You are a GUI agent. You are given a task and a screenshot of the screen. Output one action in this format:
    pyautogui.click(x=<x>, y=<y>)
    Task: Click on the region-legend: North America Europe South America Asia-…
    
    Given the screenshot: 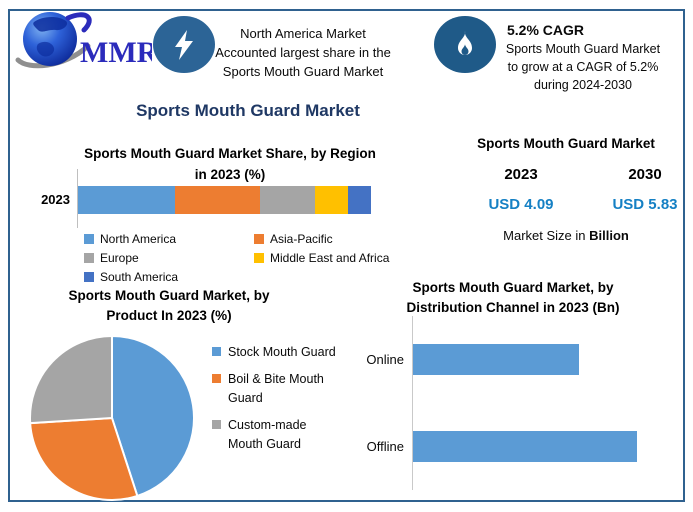 What is the action you would take?
    pyautogui.click(x=254, y=257)
    